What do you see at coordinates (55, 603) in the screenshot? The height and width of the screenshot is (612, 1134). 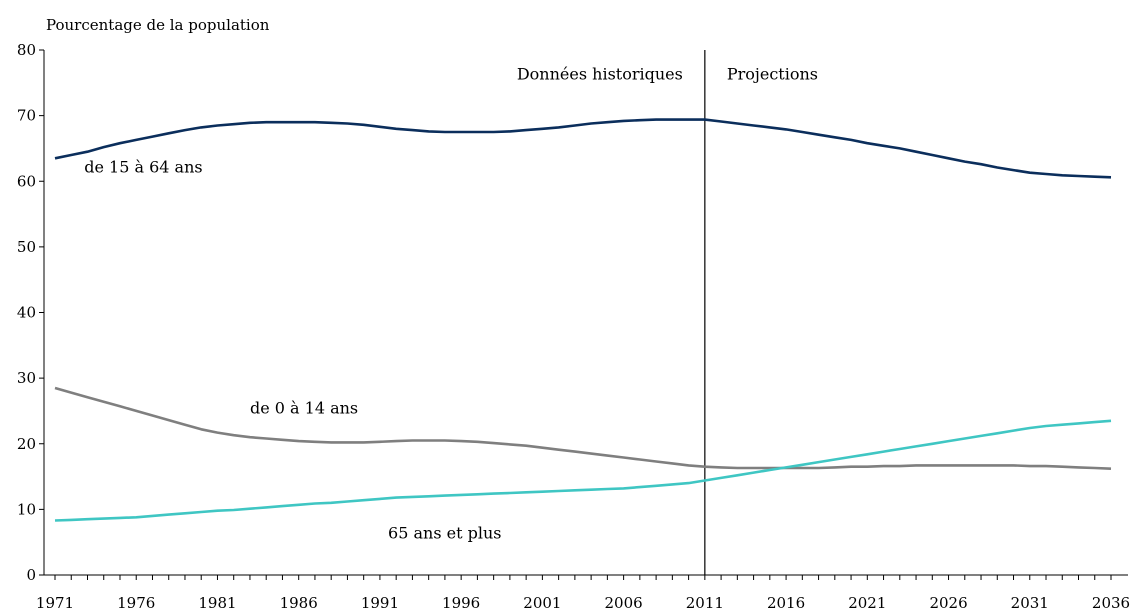 I see `x-tick-label: 1971` at bounding box center [55, 603].